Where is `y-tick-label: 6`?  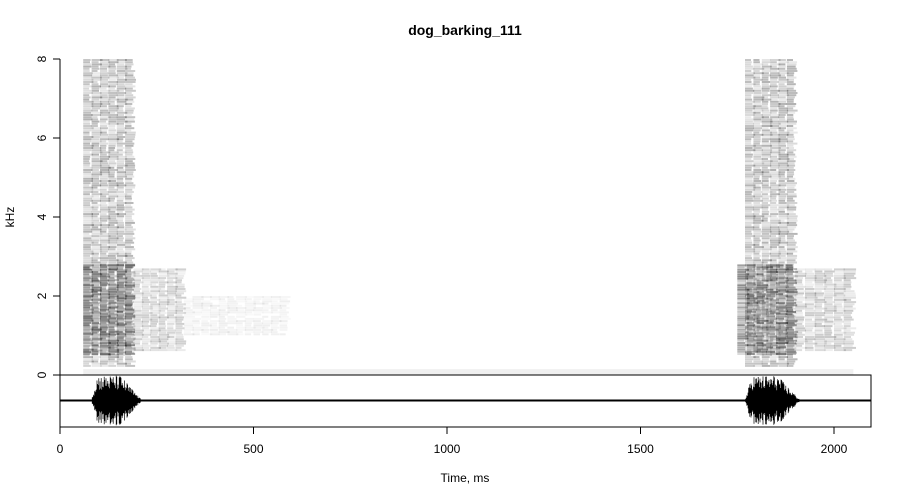 y-tick-label: 6 is located at coordinates (42, 137).